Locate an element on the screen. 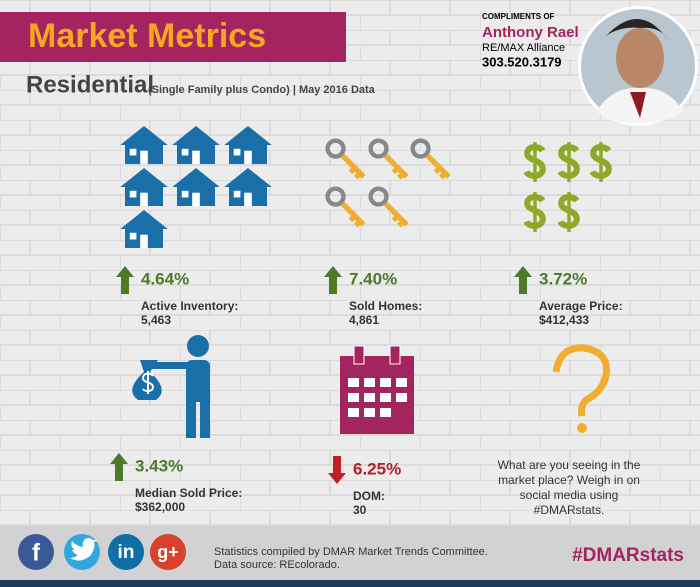 This screenshot has width=700, height=587. question-icon is located at coordinates (581, 388).